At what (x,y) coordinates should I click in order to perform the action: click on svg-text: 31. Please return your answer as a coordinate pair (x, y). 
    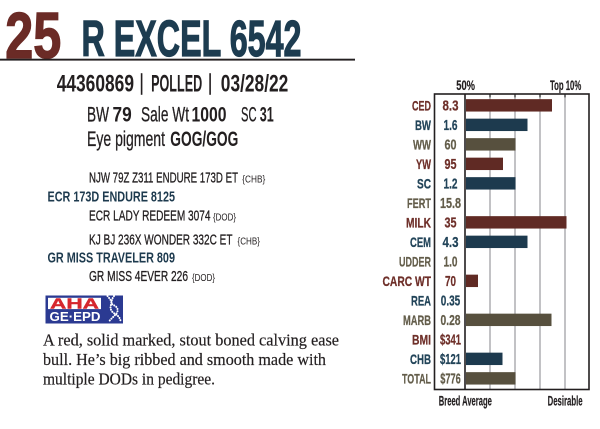
    Looking at the image, I should click on (267, 115).